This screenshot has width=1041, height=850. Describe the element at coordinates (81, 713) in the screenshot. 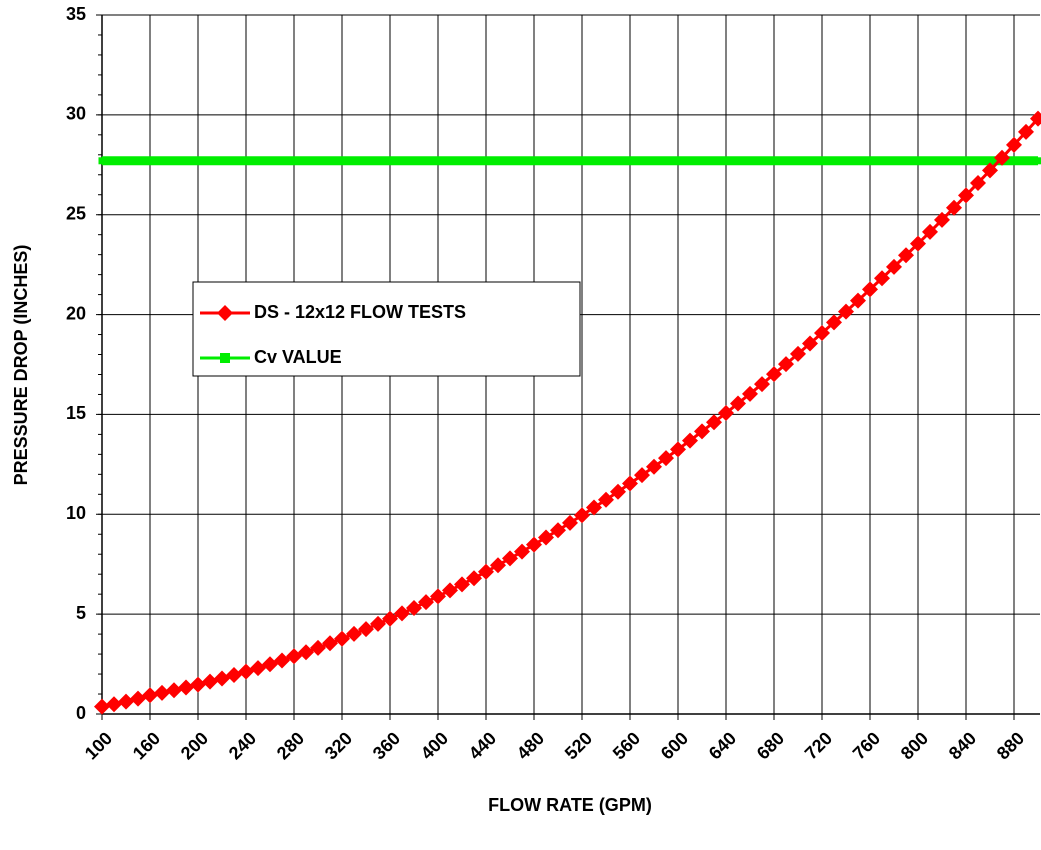

I see `y-tick-label: 0` at that location.